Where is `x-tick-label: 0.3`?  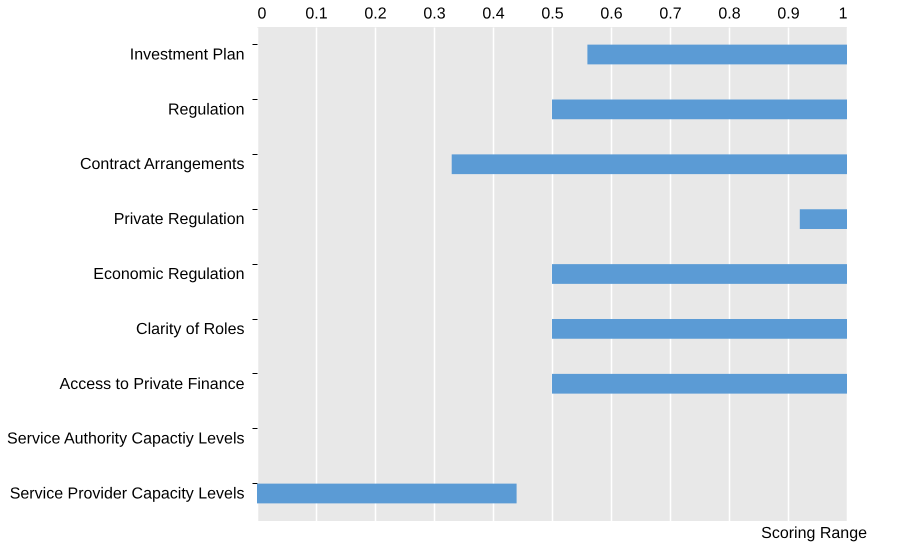 x-tick-label: 0.3 is located at coordinates (434, 14).